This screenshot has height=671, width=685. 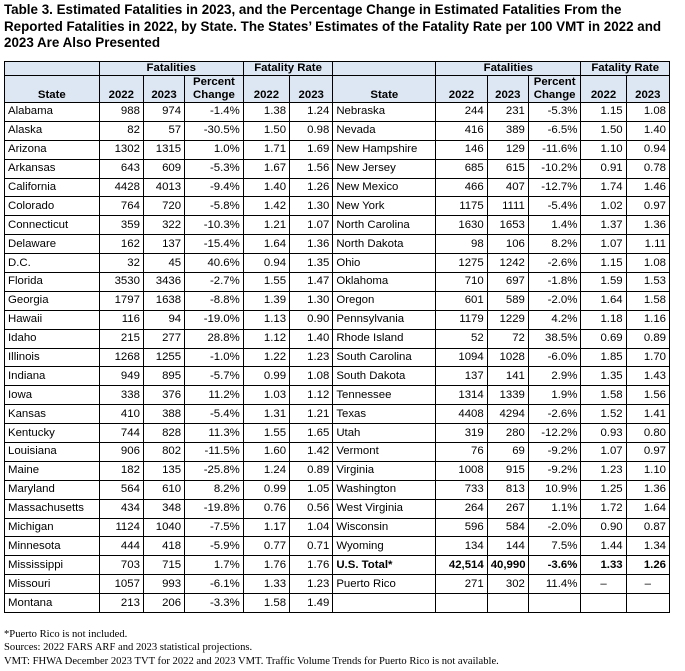 What do you see at coordinates (266, 319) in the screenshot?
I see `cell-rate-2022: 1.13` at bounding box center [266, 319].